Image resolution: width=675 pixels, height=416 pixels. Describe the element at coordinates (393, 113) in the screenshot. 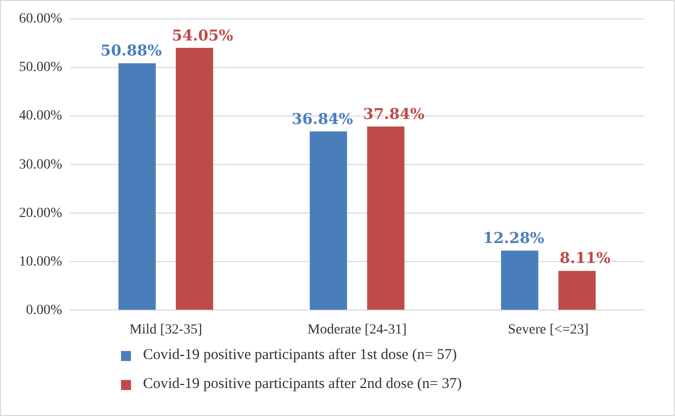

I see `data-label: 37.84%` at that location.